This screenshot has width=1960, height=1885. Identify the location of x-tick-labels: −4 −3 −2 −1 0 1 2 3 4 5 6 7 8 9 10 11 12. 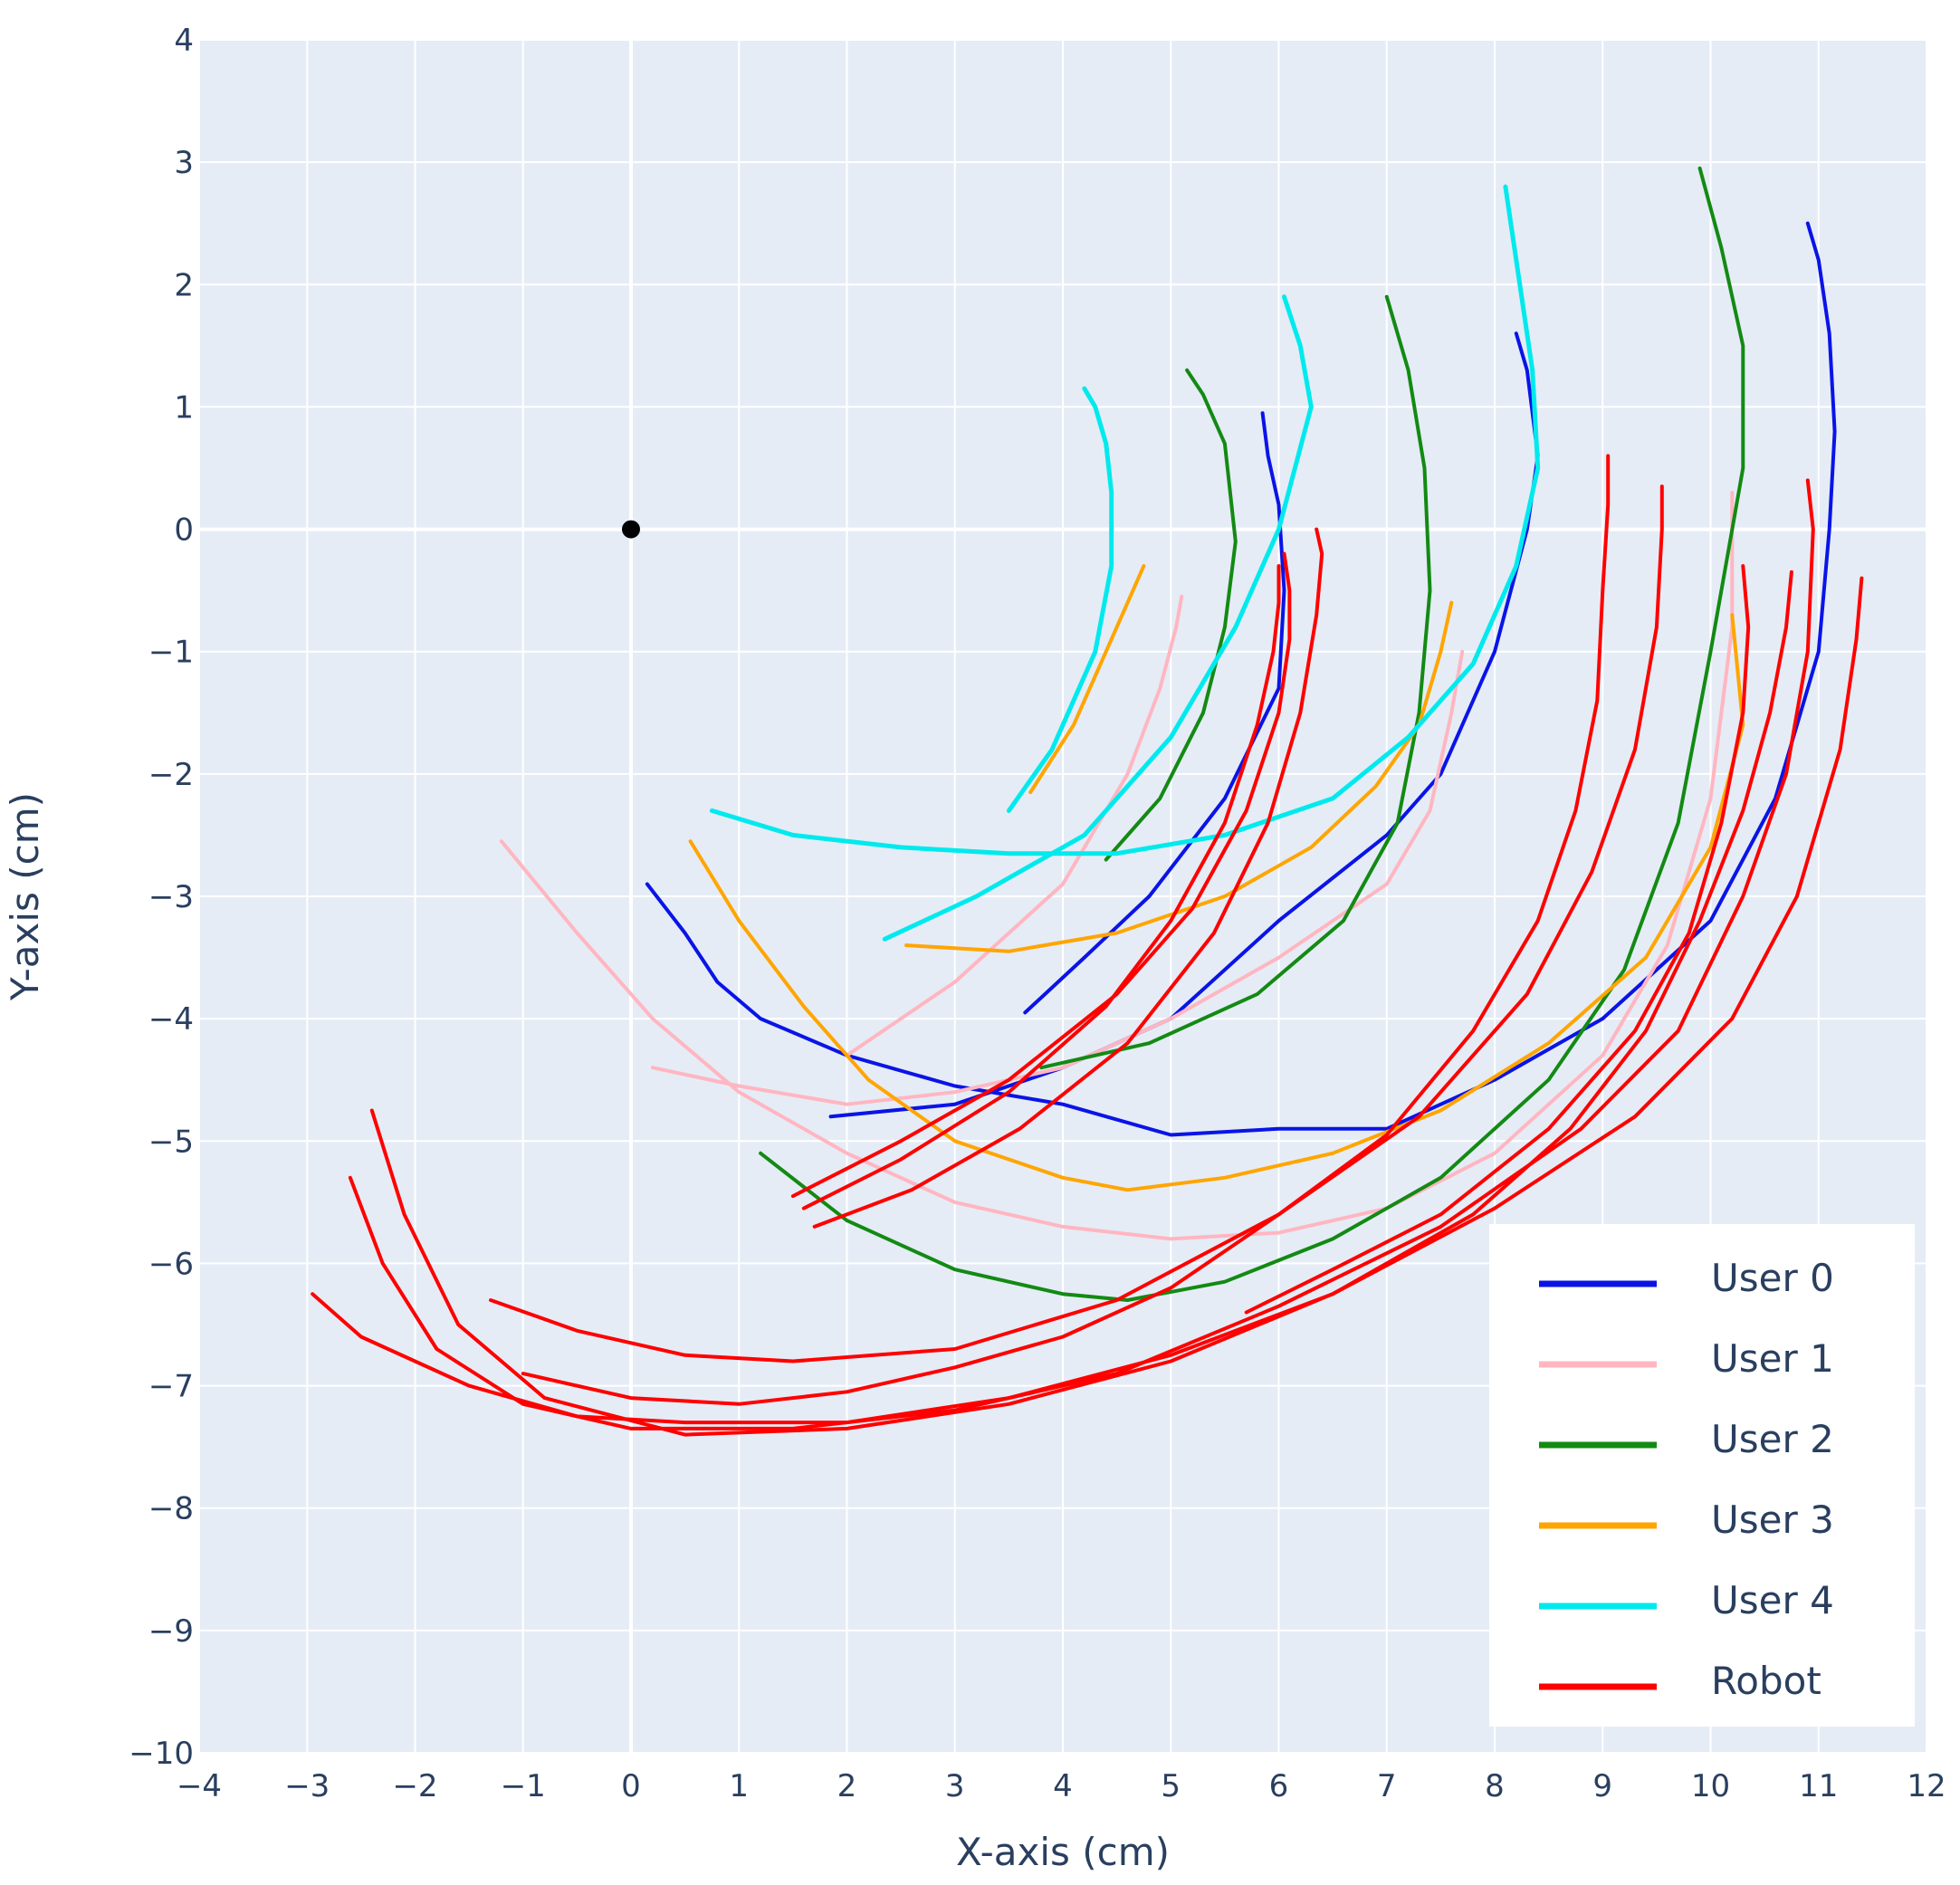
(1061, 1786).